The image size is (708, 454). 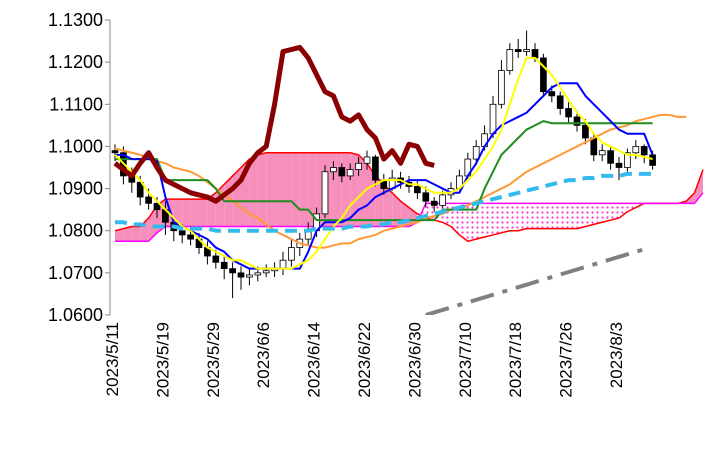 What do you see at coordinates (75, 62) in the screenshot?
I see `y-tick-label: 1.1200` at bounding box center [75, 62].